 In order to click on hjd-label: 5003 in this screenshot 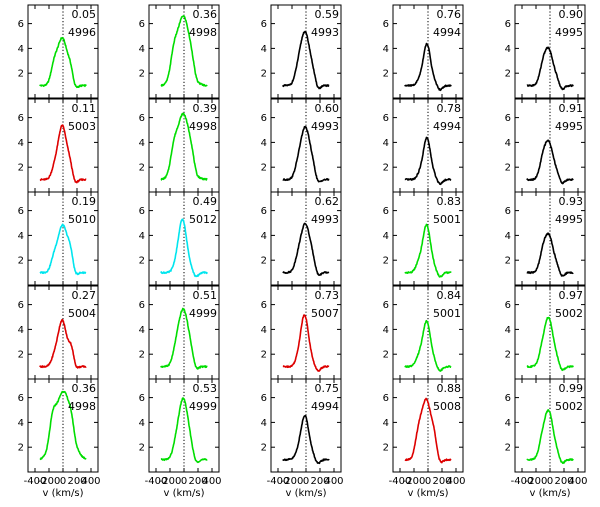, I will do `click(82, 126)`.